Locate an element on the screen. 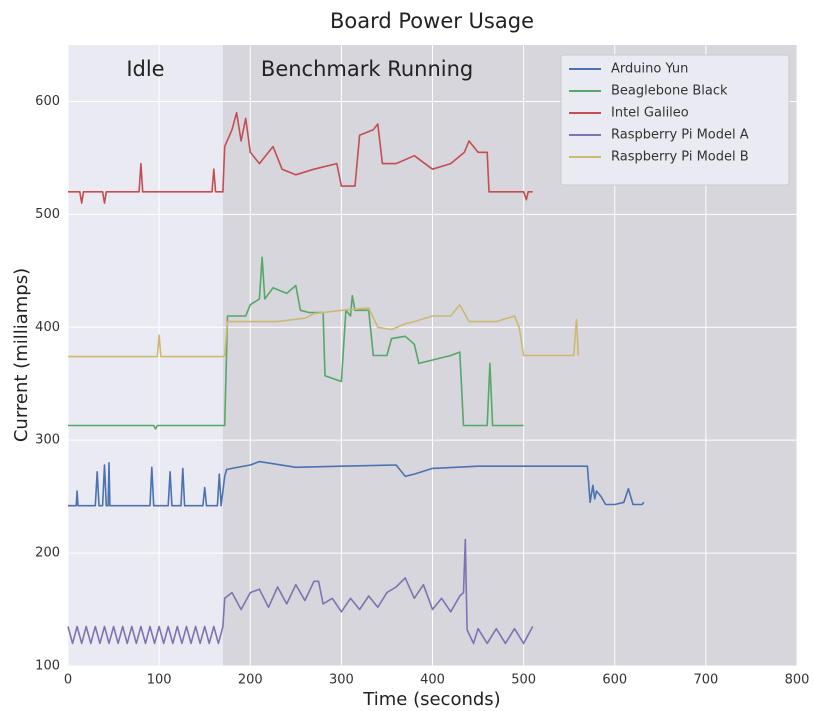  legend-label: Raspberry Pi Model B is located at coordinates (680, 157).